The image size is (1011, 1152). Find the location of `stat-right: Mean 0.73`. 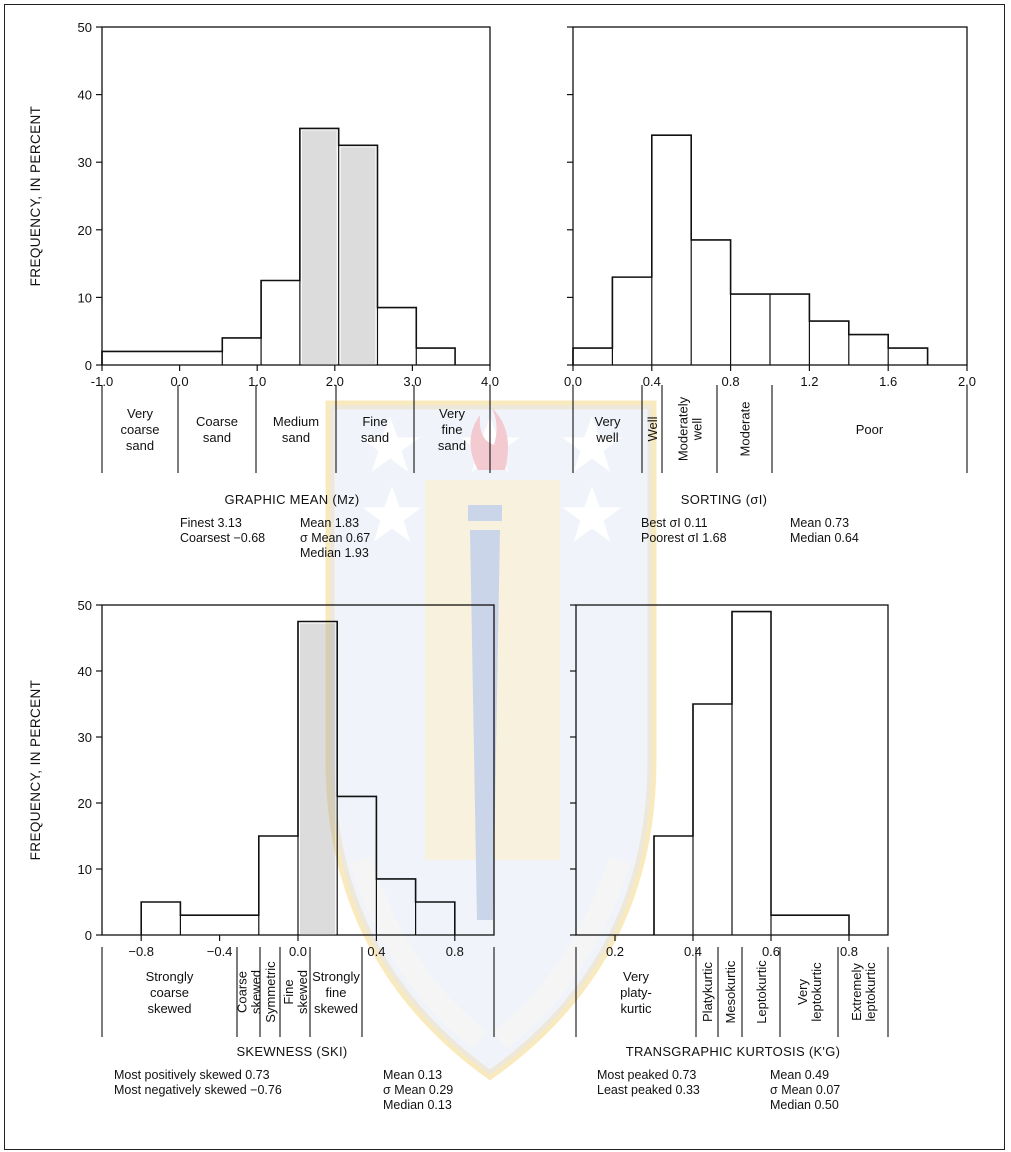

stat-right: Mean 0.73 is located at coordinates (819, 523).